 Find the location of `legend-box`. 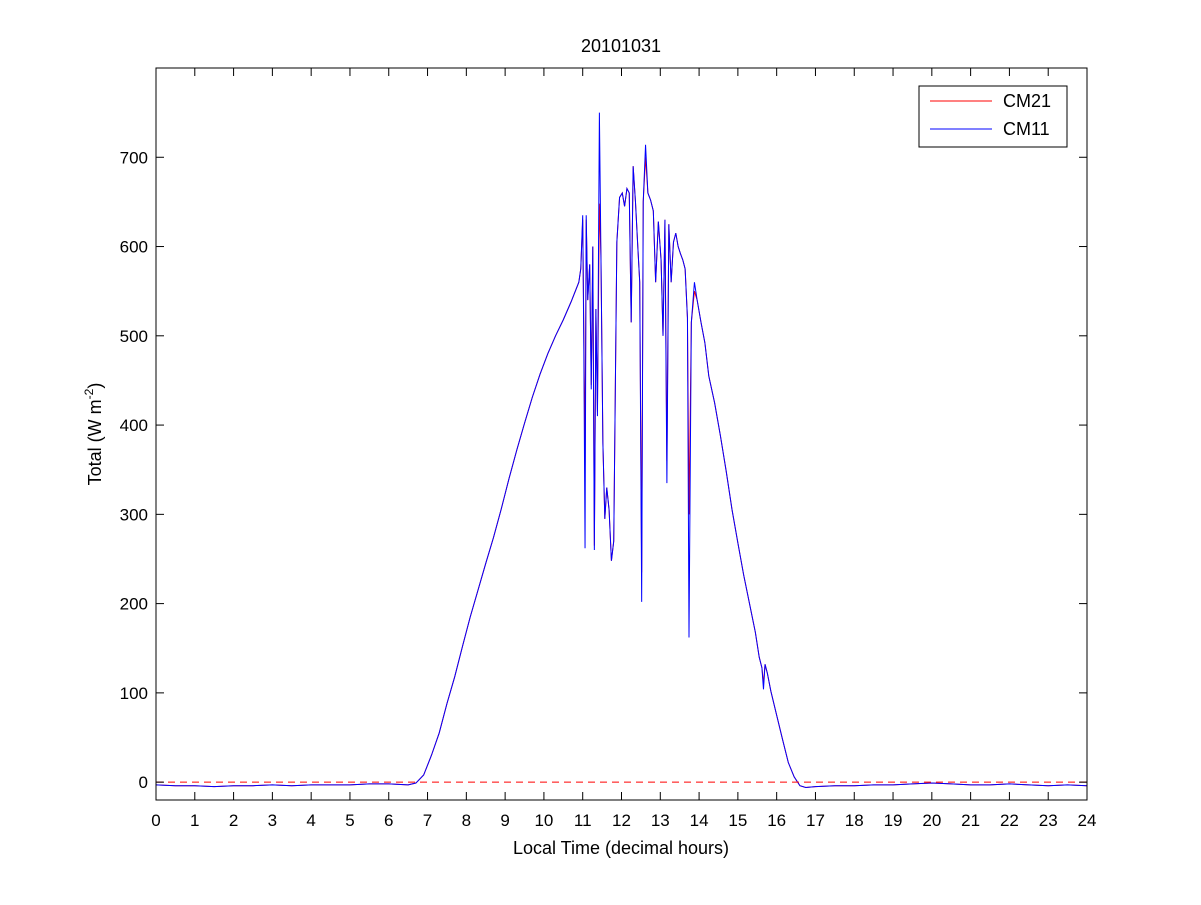

legend-box is located at coordinates (993, 116).